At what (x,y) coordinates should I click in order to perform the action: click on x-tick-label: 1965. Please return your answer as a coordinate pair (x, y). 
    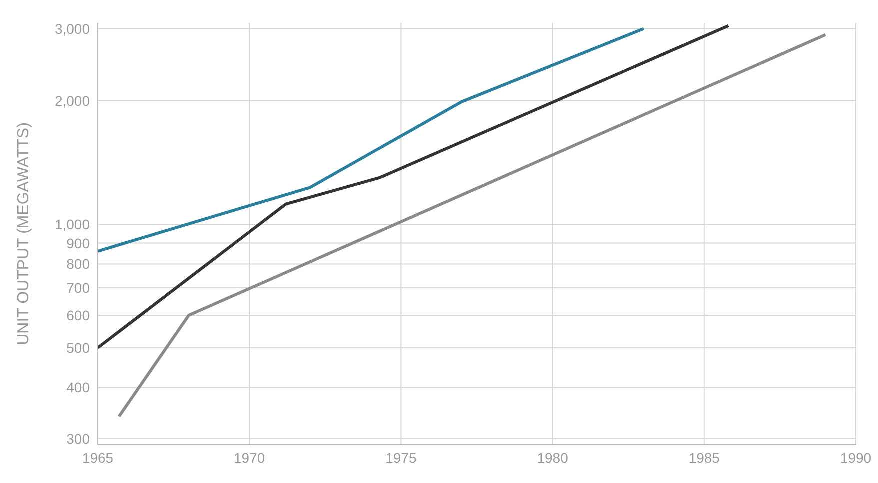
    Looking at the image, I should click on (98, 458).